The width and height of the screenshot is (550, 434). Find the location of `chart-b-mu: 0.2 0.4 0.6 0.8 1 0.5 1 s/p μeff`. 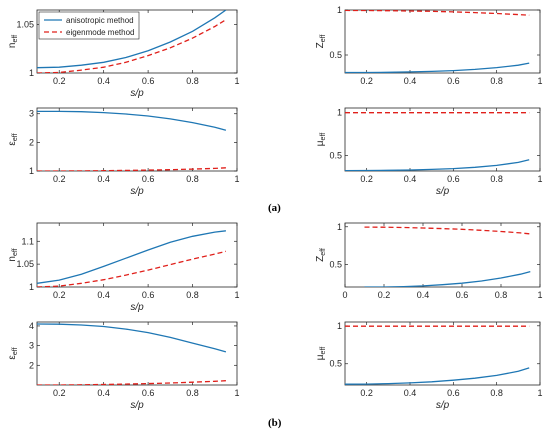

chart-b-mu: 0.2 0.4 0.6 0.8 1 0.5 1 s/p μeff is located at coordinates (429, 366).